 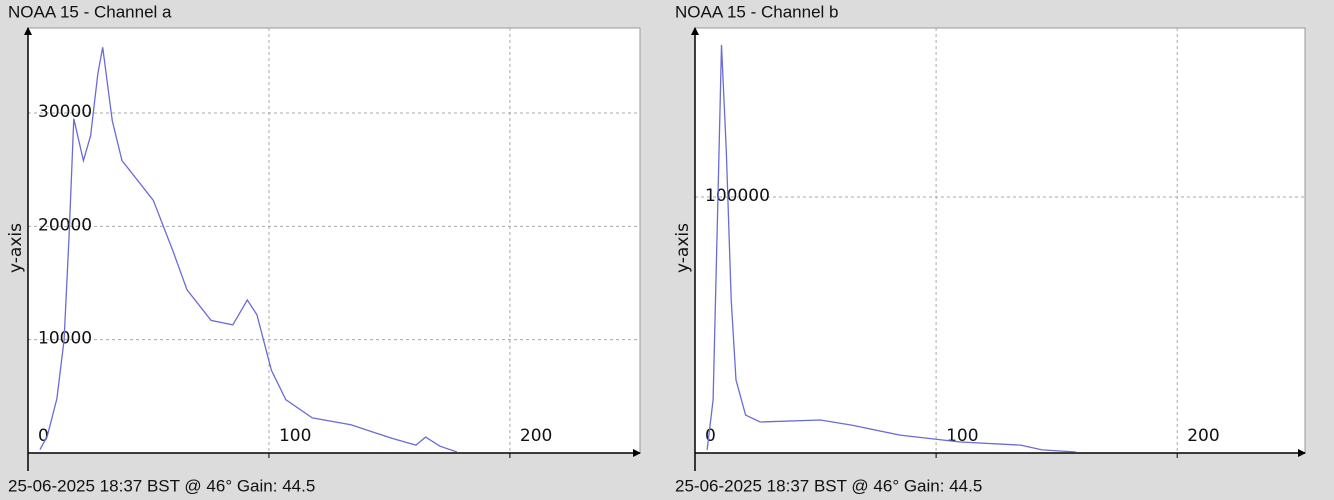 What do you see at coordinates (65, 339) in the screenshot?
I see `y-tick-label: 10000` at bounding box center [65, 339].